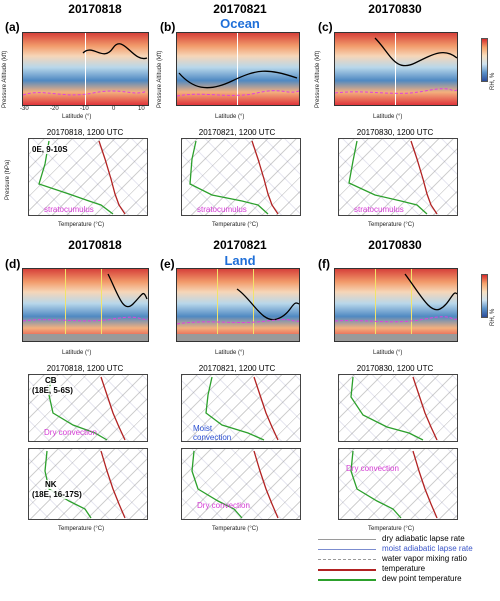  I want to click on legend-item-dry-adiabat: dry adiabatic lapse rate, so click(409, 539).